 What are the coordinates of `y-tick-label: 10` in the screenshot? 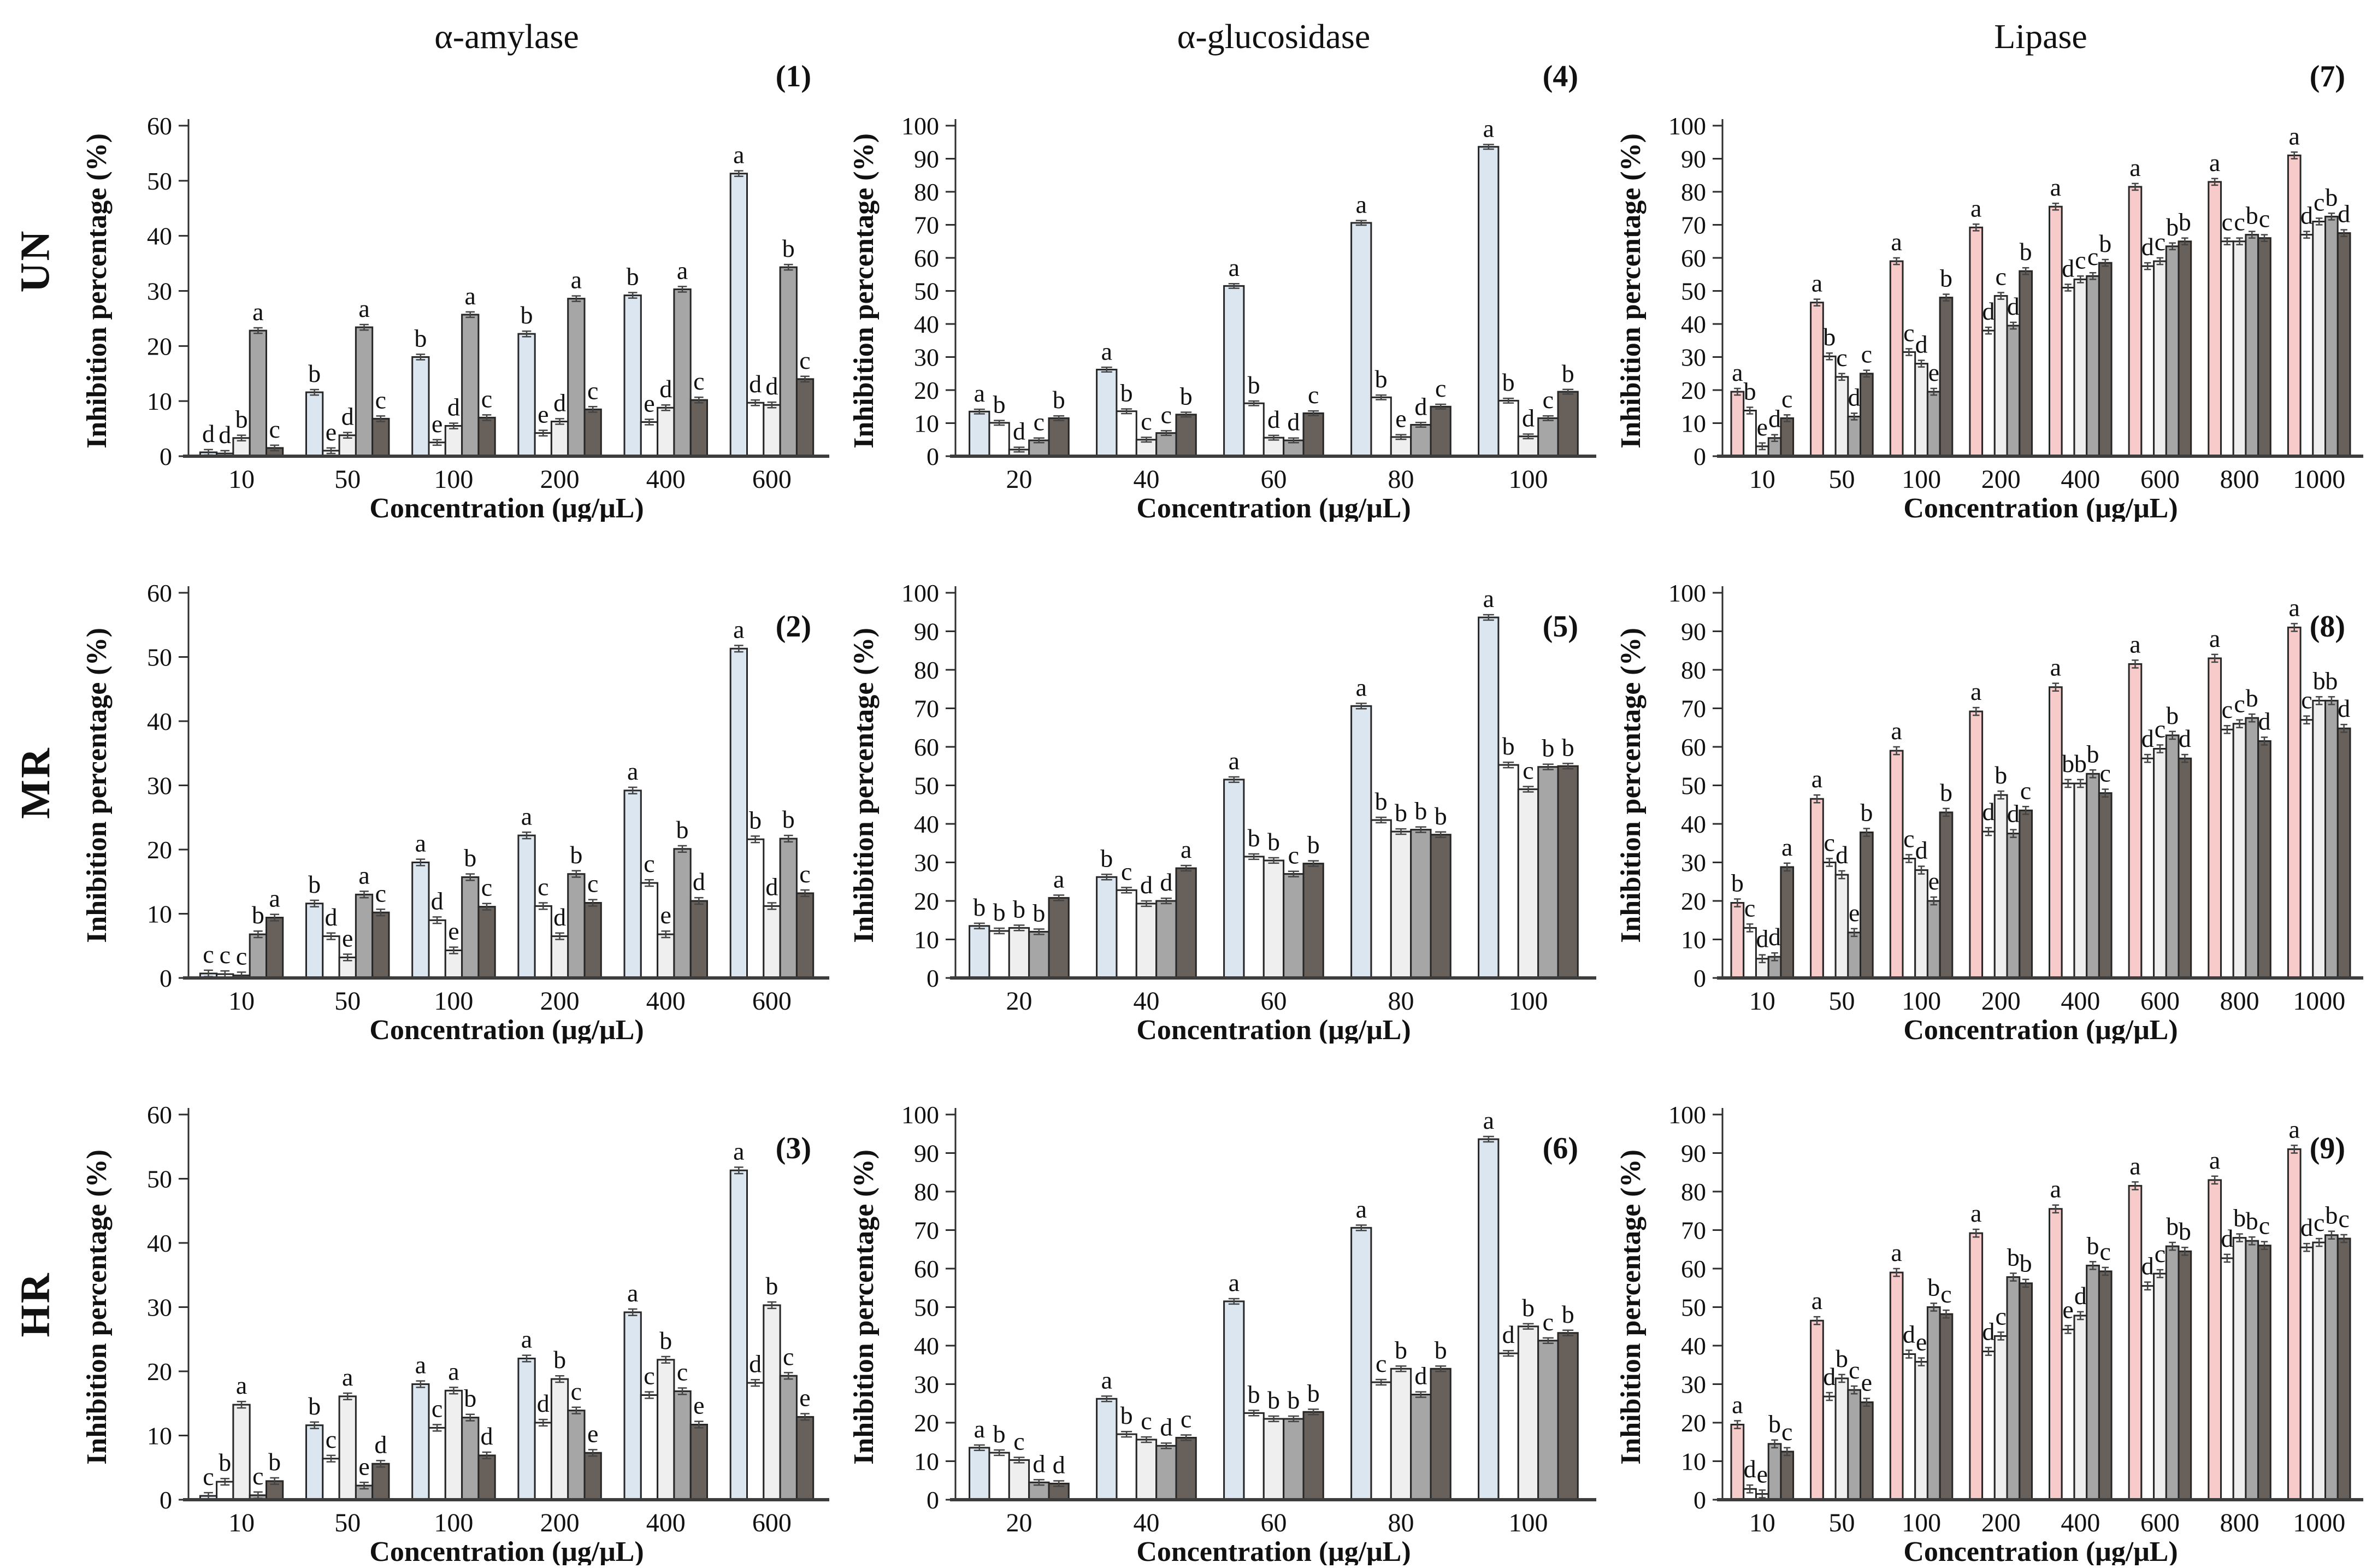 It's located at (926, 940).